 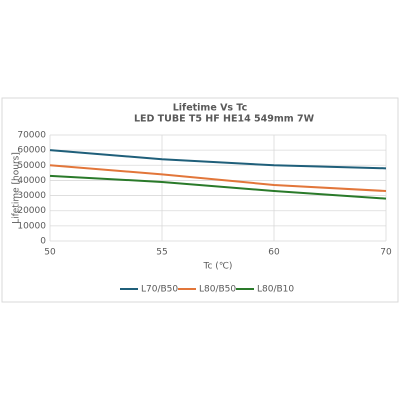 What do you see at coordinates (31, 211) in the screenshot?
I see `y-tick-label: 20000` at bounding box center [31, 211].